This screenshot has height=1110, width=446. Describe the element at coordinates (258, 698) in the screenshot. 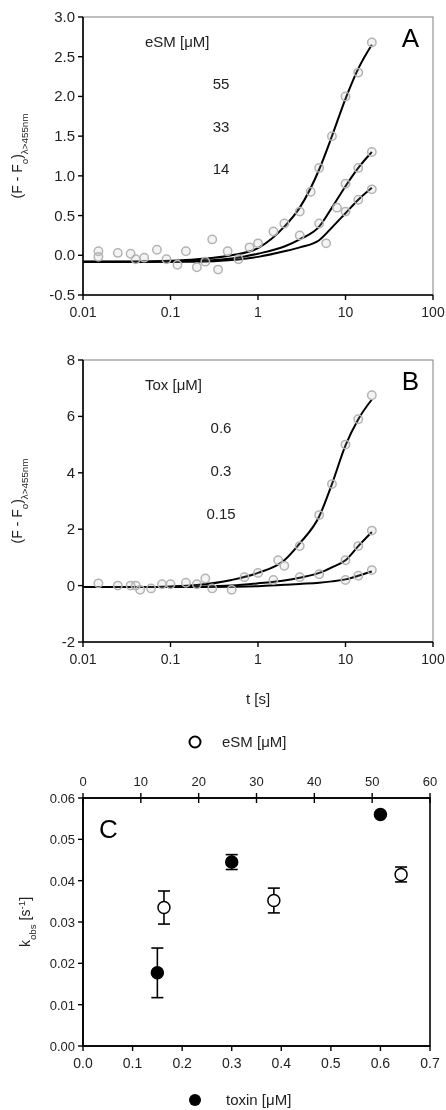

I see `x-axis-title: t [s]` at that location.